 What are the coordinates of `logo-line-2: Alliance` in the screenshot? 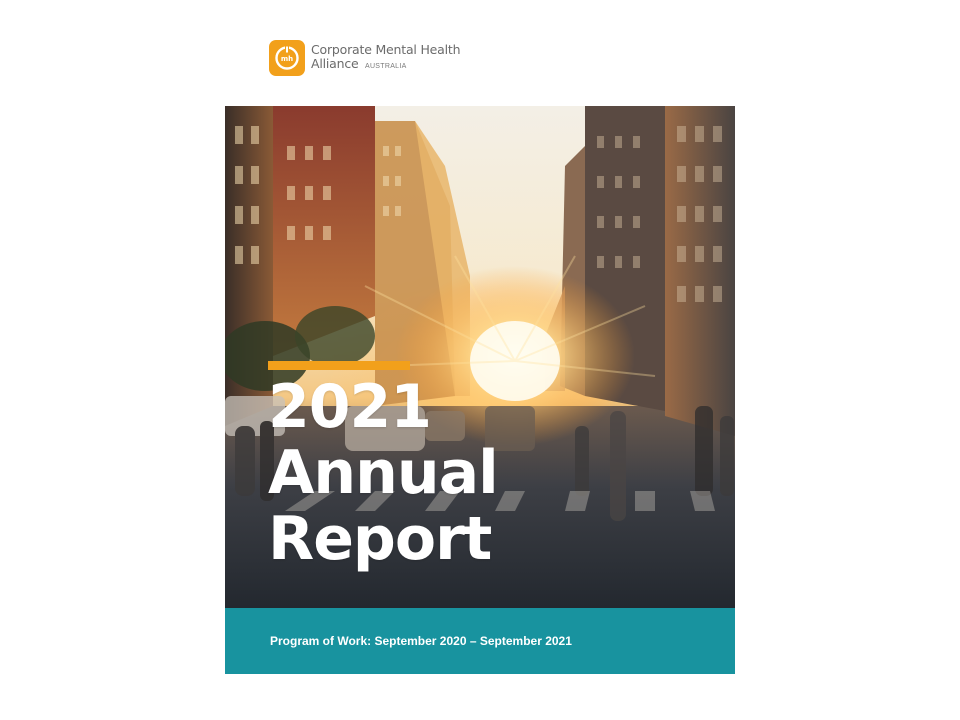 It's located at (335, 64).